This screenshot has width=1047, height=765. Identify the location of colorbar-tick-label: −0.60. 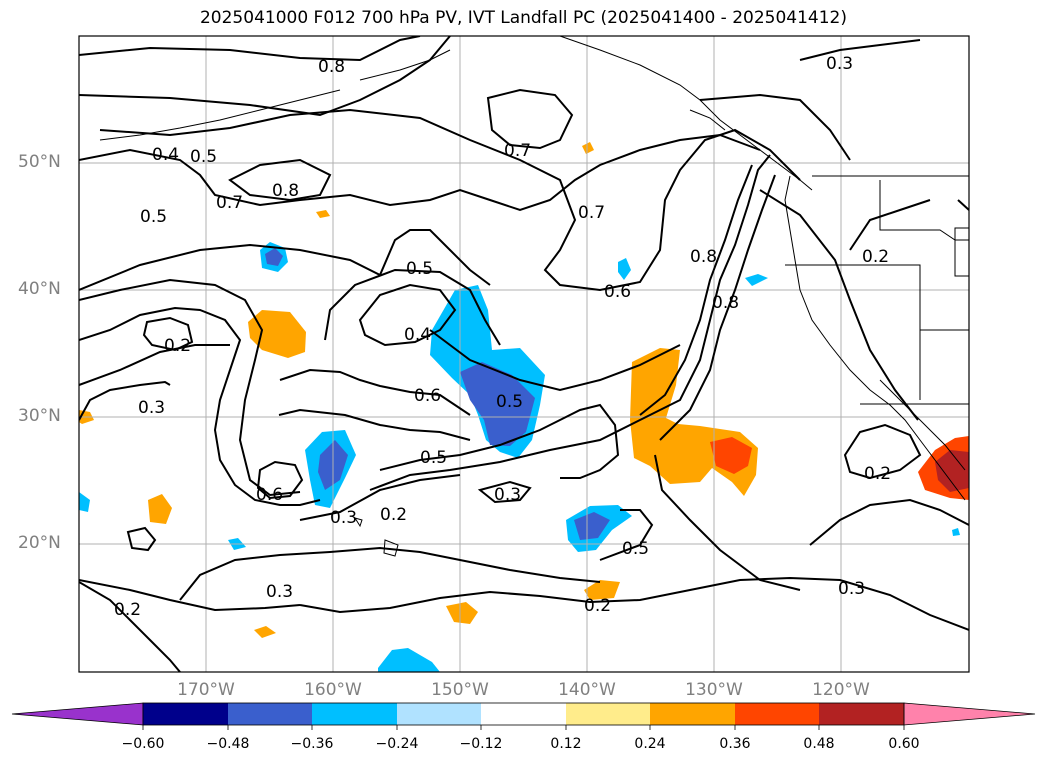
(143, 744).